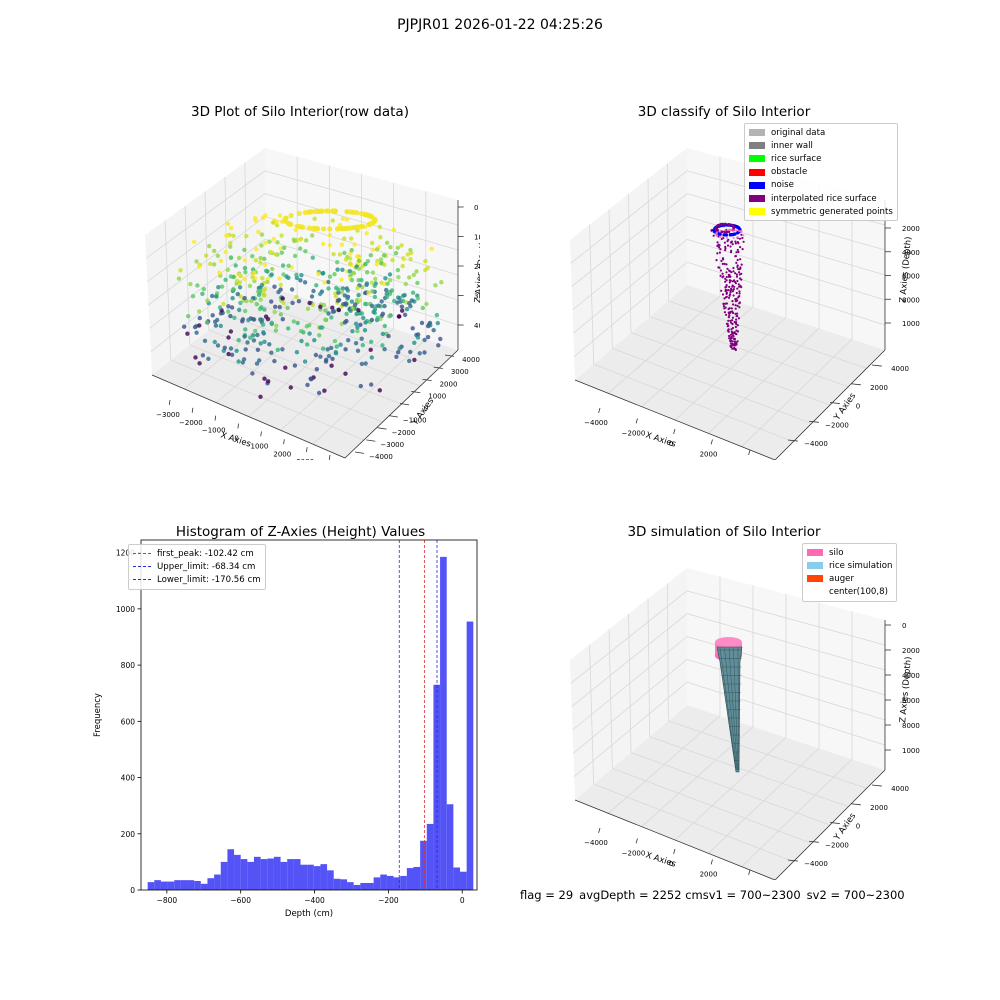 The height and width of the screenshot is (1000, 1000). I want to click on legend-swatch, so click(815, 579).